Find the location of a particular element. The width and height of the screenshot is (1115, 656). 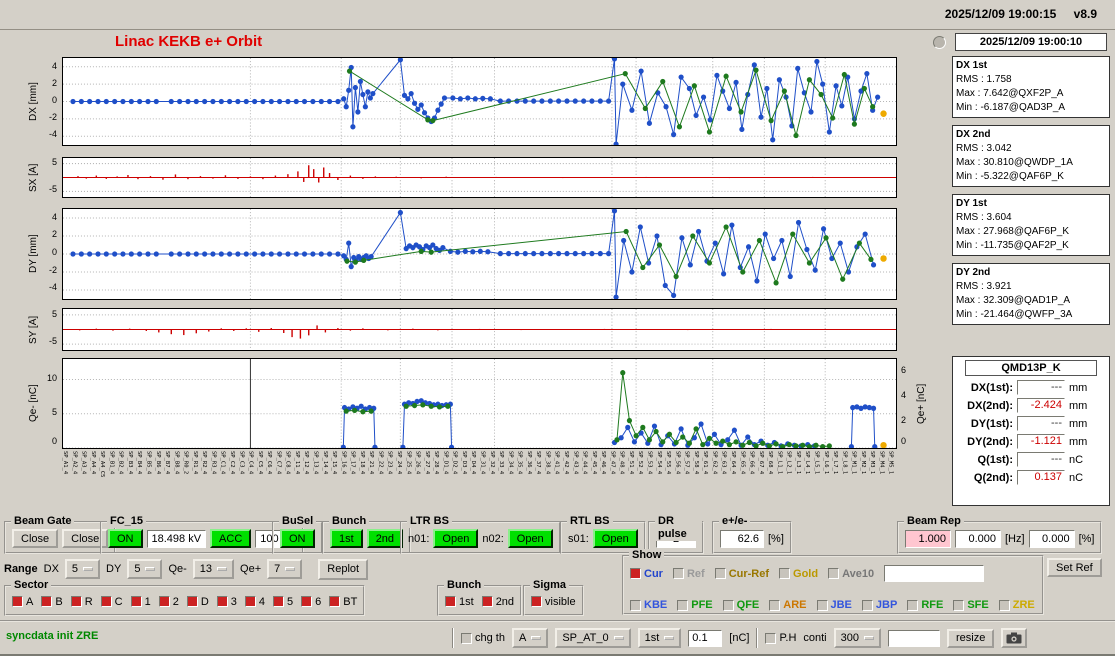

overlay-item-kbe: KBE is located at coordinates (648, 605).